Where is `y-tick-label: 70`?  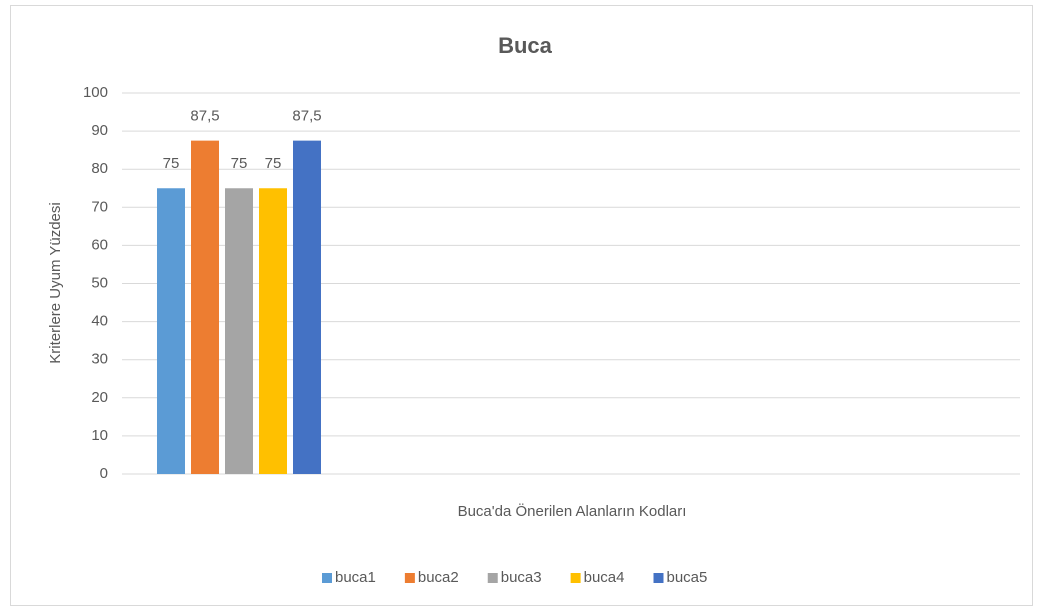 y-tick-label: 70 is located at coordinates (99, 206).